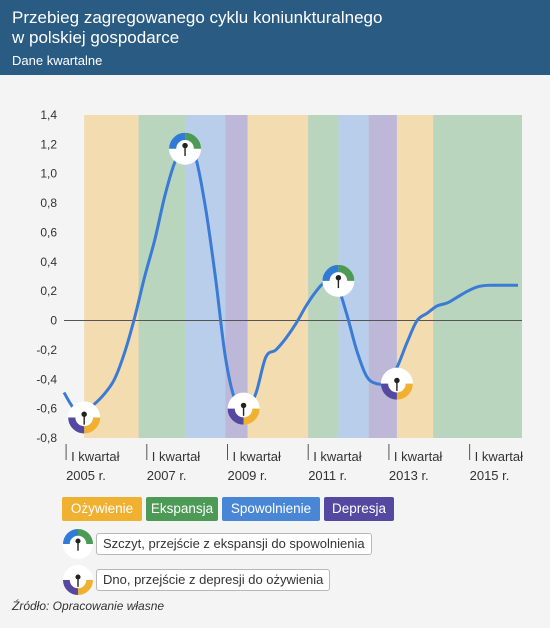 This screenshot has height=628, width=550. What do you see at coordinates (48, 115) in the screenshot?
I see `y-tick-label: 1,4` at bounding box center [48, 115].